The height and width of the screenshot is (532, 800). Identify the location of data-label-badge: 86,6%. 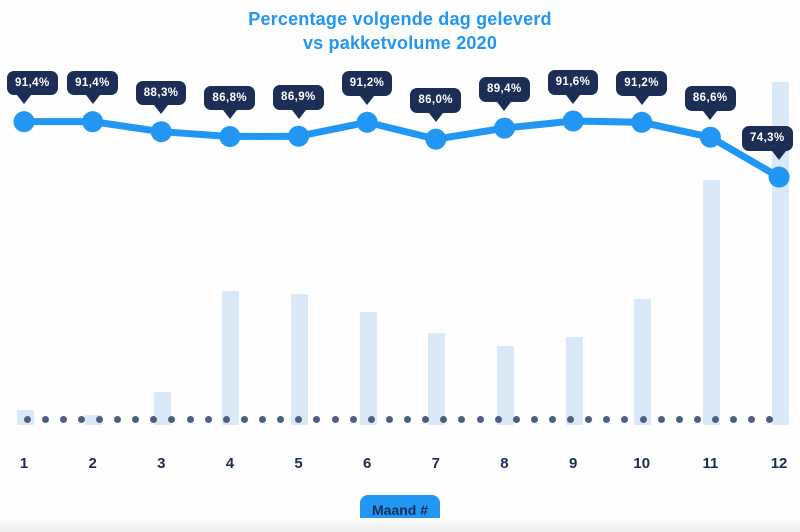
(710, 103).